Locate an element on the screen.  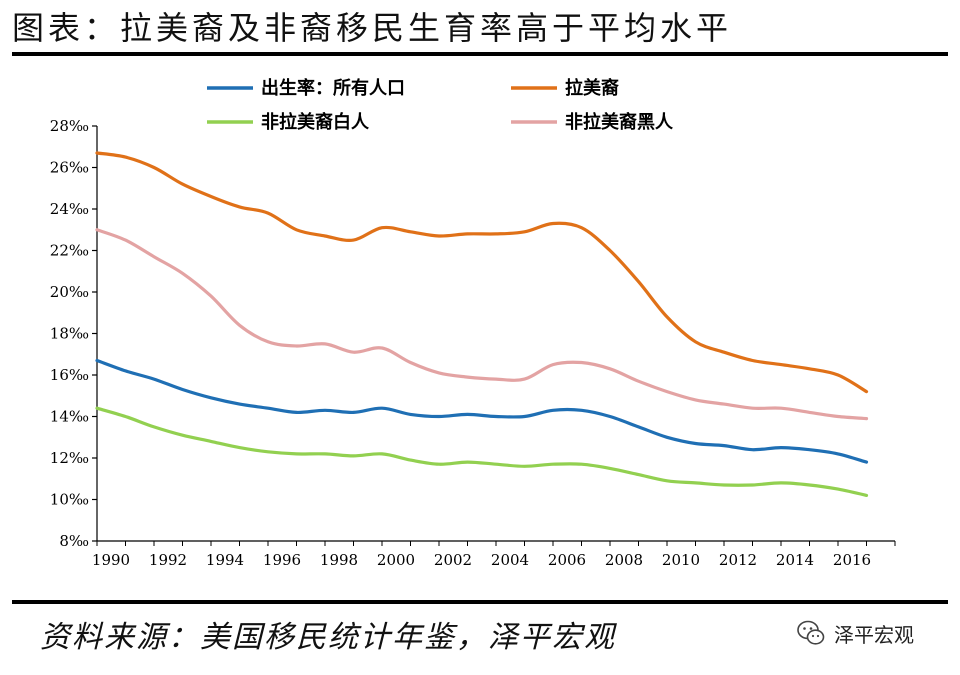
x-tick-label: 2004 is located at coordinates (510, 560).